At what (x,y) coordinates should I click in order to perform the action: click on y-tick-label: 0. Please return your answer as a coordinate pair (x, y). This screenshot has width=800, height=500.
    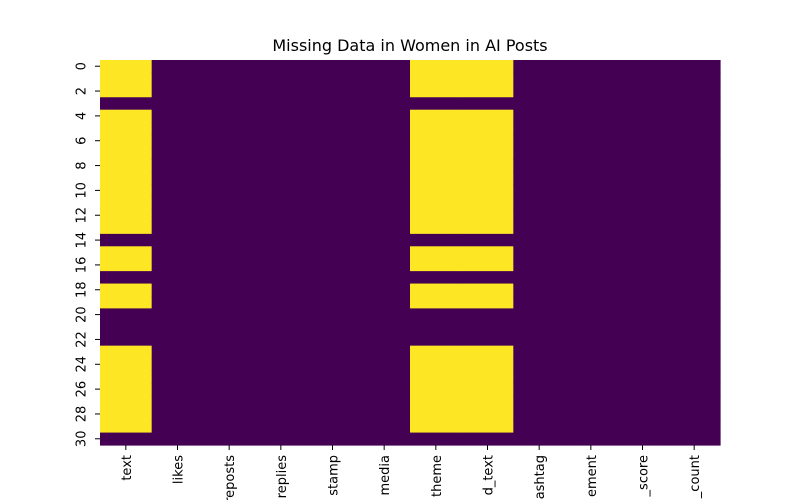
    Looking at the image, I should click on (82, 66).